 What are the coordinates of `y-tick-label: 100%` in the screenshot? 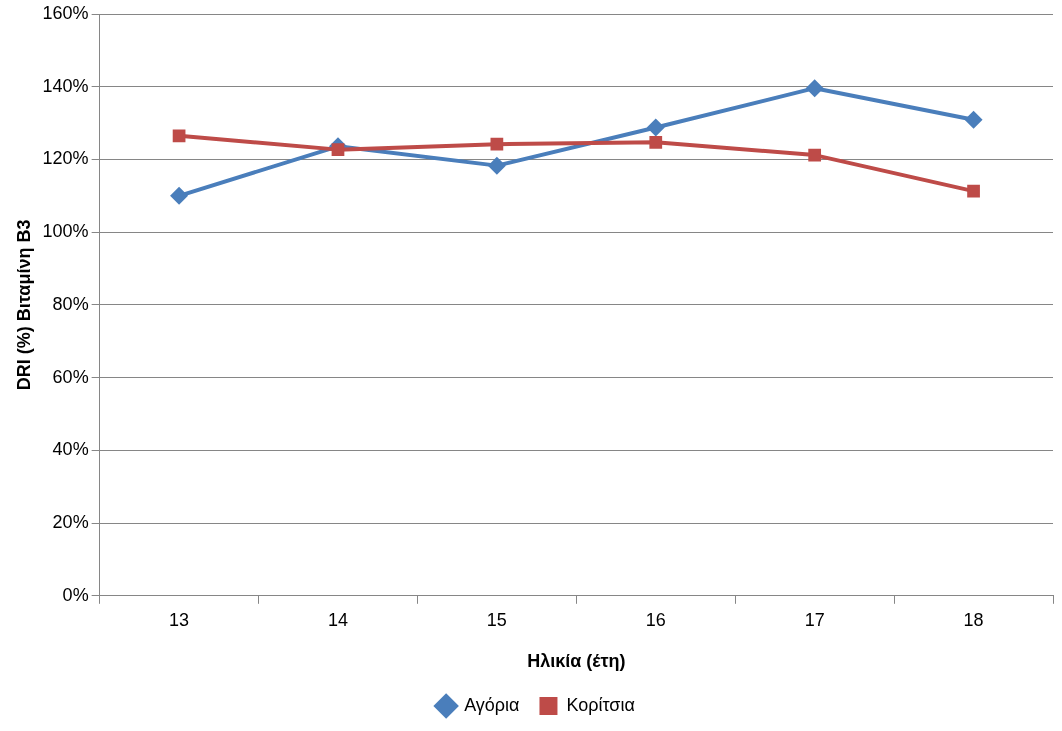 It's located at (65, 231).